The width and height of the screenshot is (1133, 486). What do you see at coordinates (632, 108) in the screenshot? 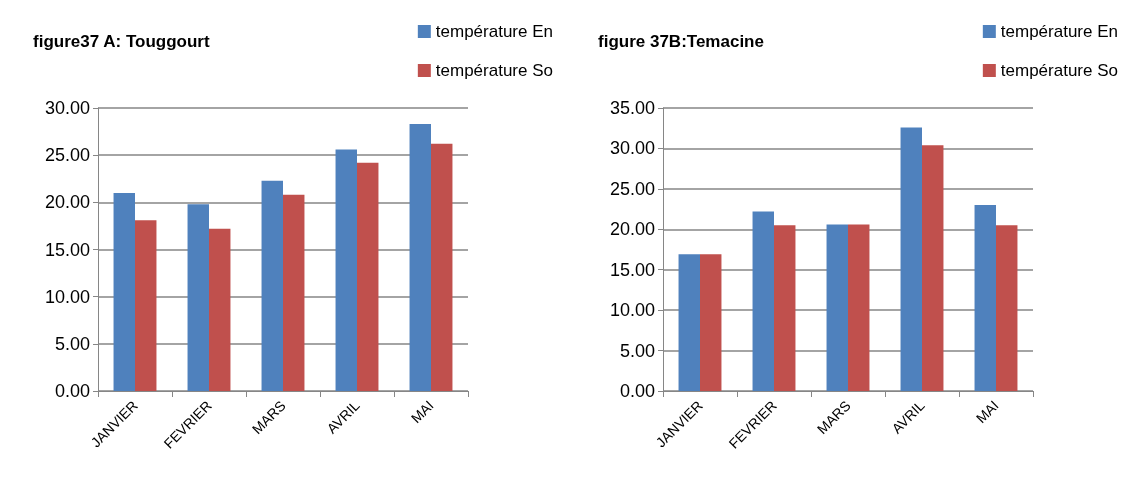
I see `y-tick-label: 35.00` at bounding box center [632, 108].